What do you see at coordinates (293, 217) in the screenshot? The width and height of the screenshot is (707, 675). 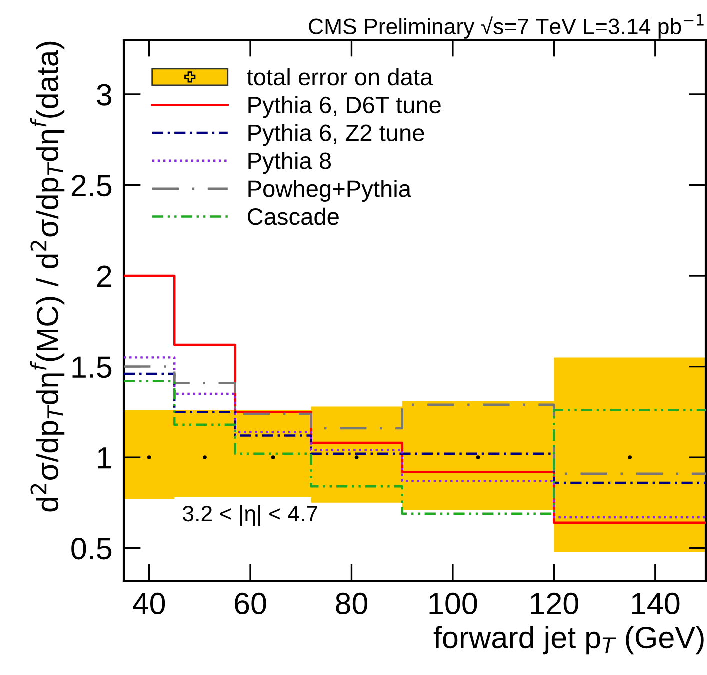 I see `legend-label: Cascade` at bounding box center [293, 217].